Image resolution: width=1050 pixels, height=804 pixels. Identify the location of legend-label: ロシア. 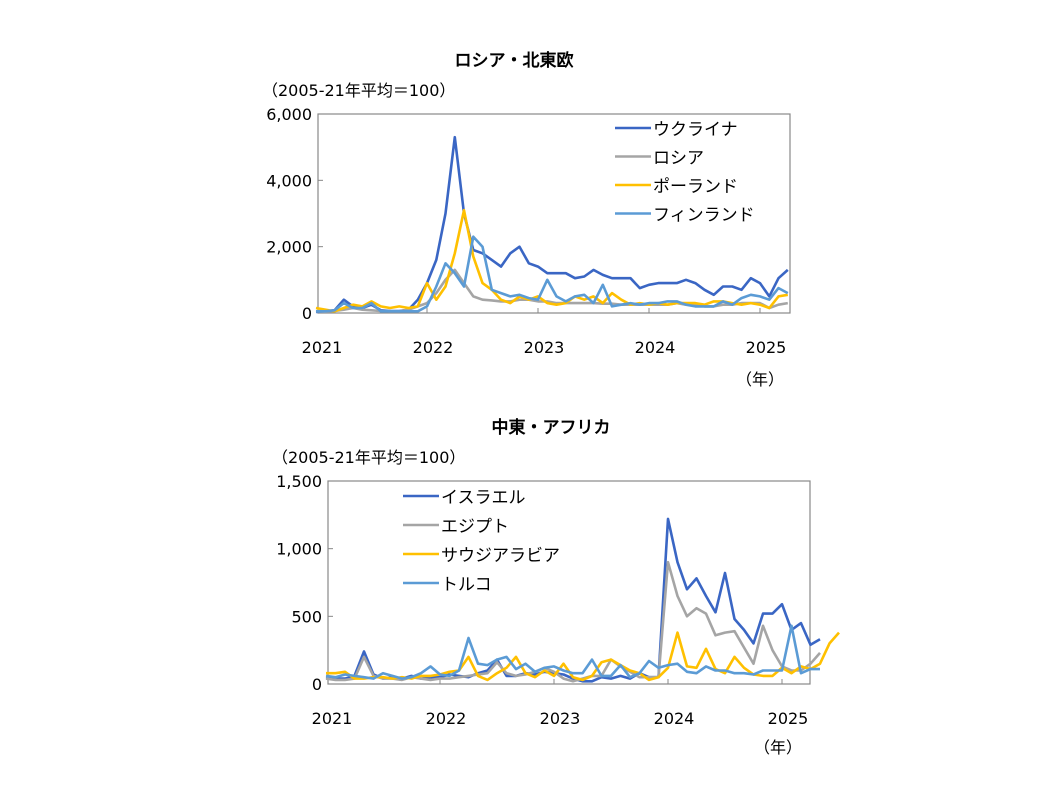
(678, 159).